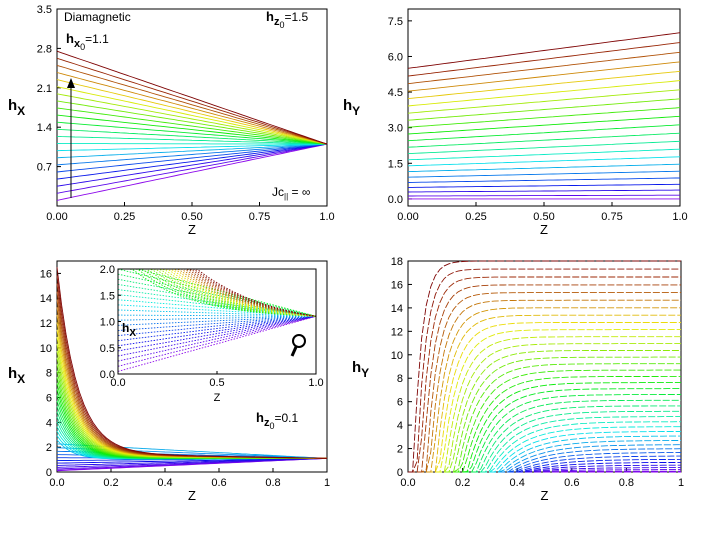  What do you see at coordinates (407, 217) in the screenshot?
I see `x-tick-label: 0.00` at bounding box center [407, 217].